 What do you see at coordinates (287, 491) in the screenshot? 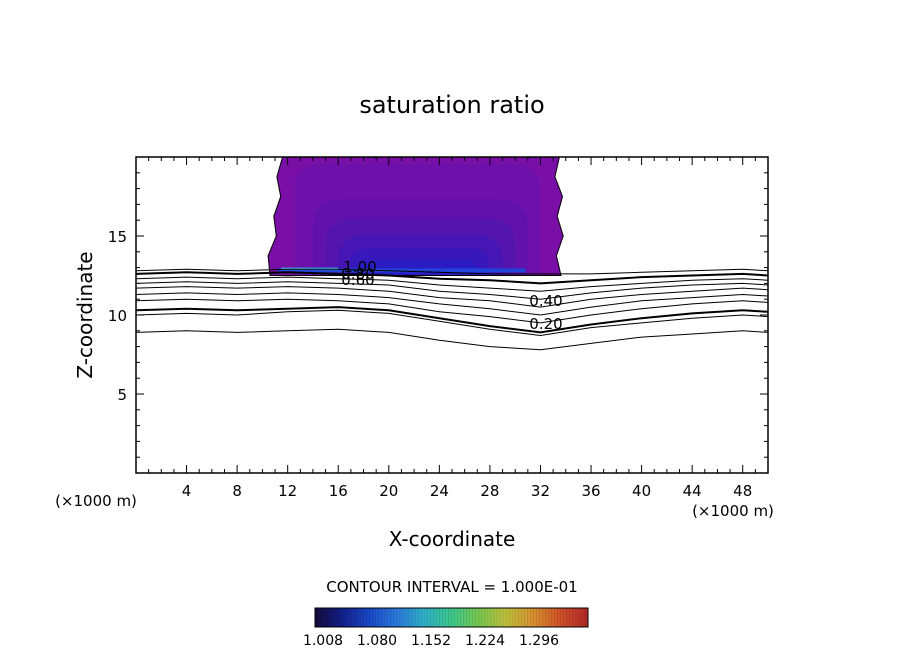
I see `x-tick-label: 12` at bounding box center [287, 491].